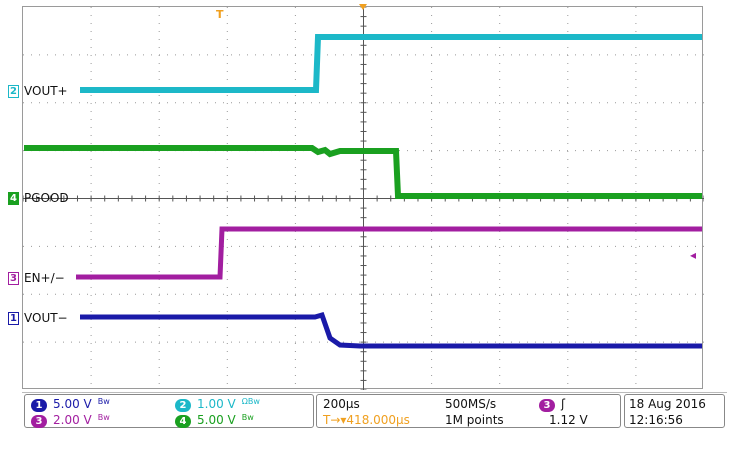  I want to click on ch4-setting: 4 5.00 V Bw, so click(214, 420).